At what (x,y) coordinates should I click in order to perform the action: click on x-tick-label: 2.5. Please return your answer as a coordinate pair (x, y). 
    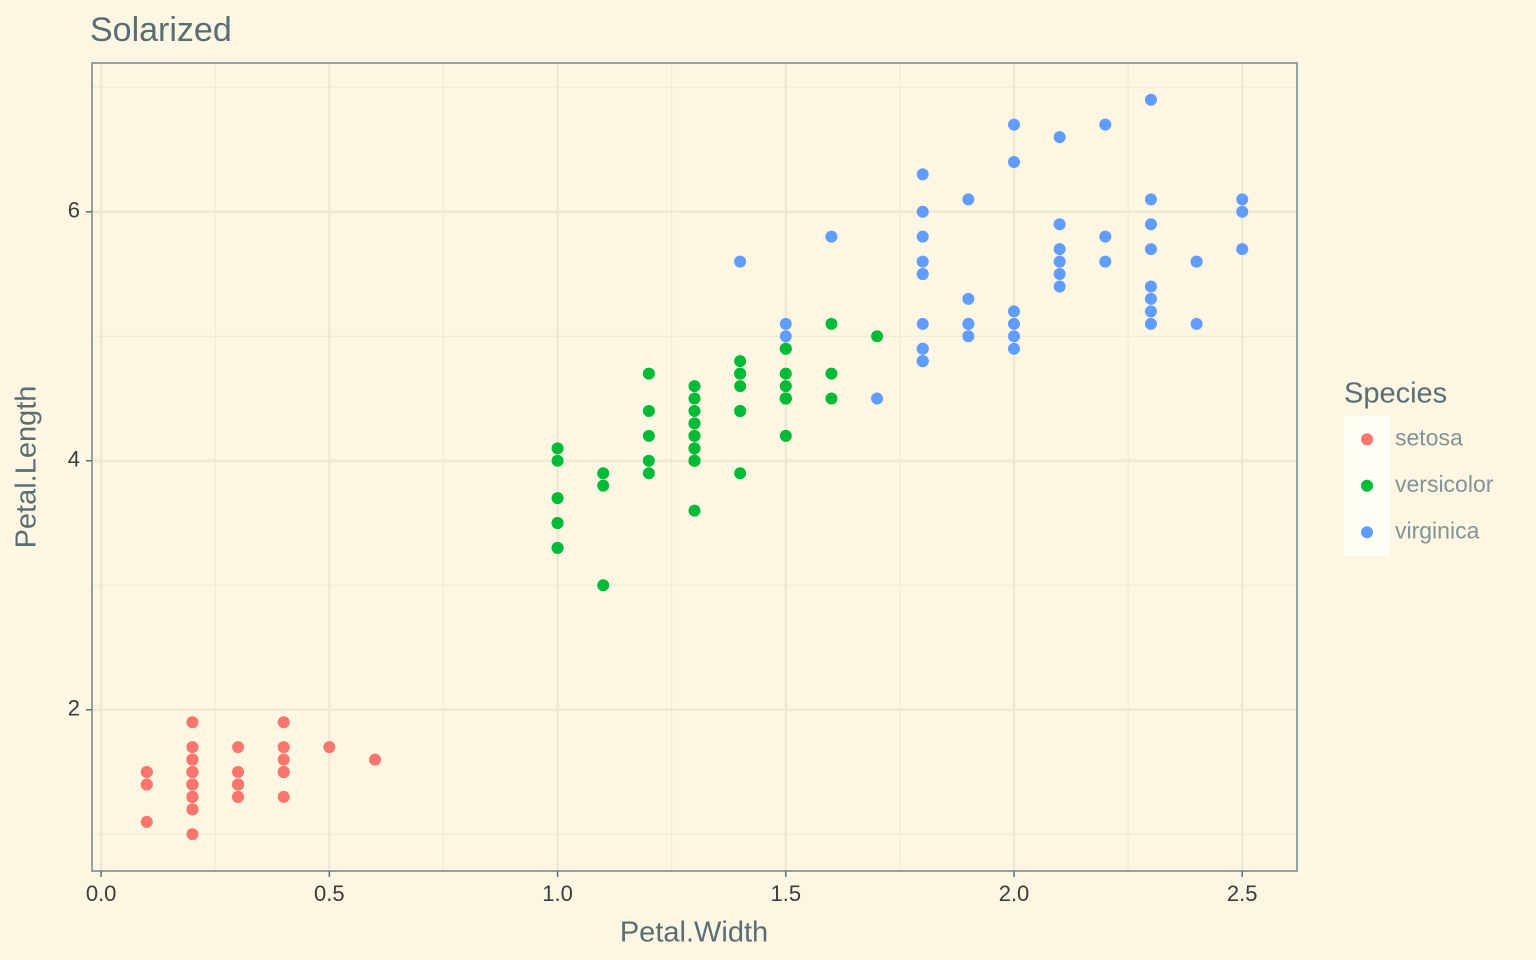
    Looking at the image, I should click on (1242, 893).